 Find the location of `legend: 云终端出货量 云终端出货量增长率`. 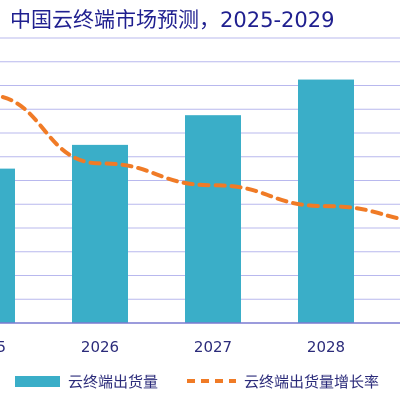

legend: 云终端出货量 云终端出货量增长率 is located at coordinates (197, 382).